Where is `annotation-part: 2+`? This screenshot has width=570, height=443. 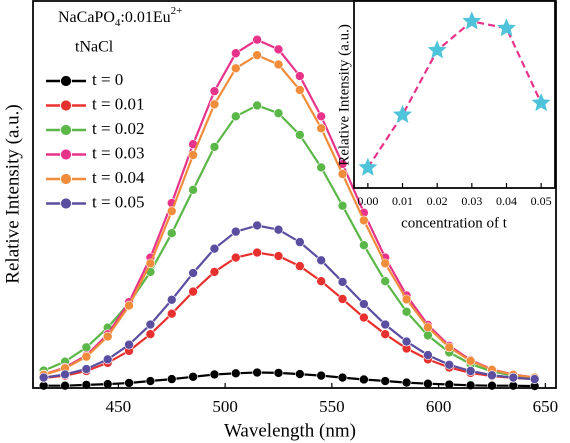
annotation-part: 2+ is located at coordinates (177, 11).